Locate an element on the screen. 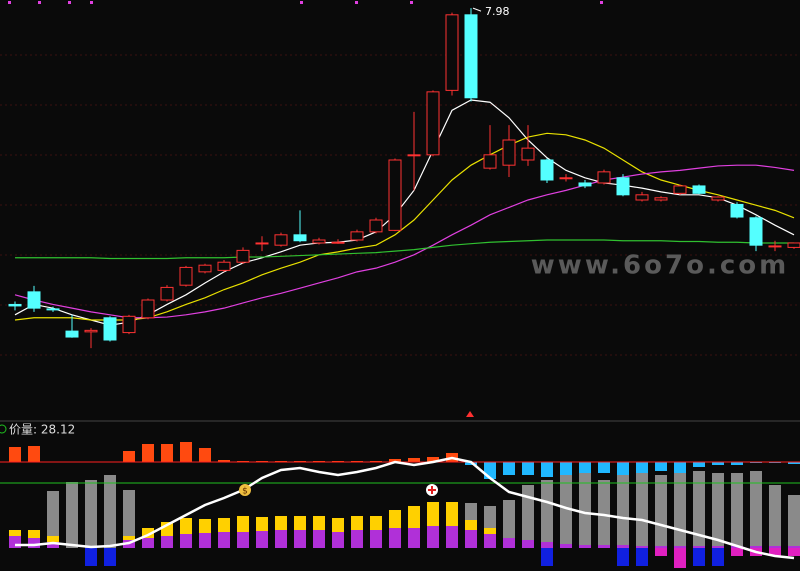 The width and height of the screenshot is (800, 571). indicator-label: 价量: 28.12 is located at coordinates (42, 430).